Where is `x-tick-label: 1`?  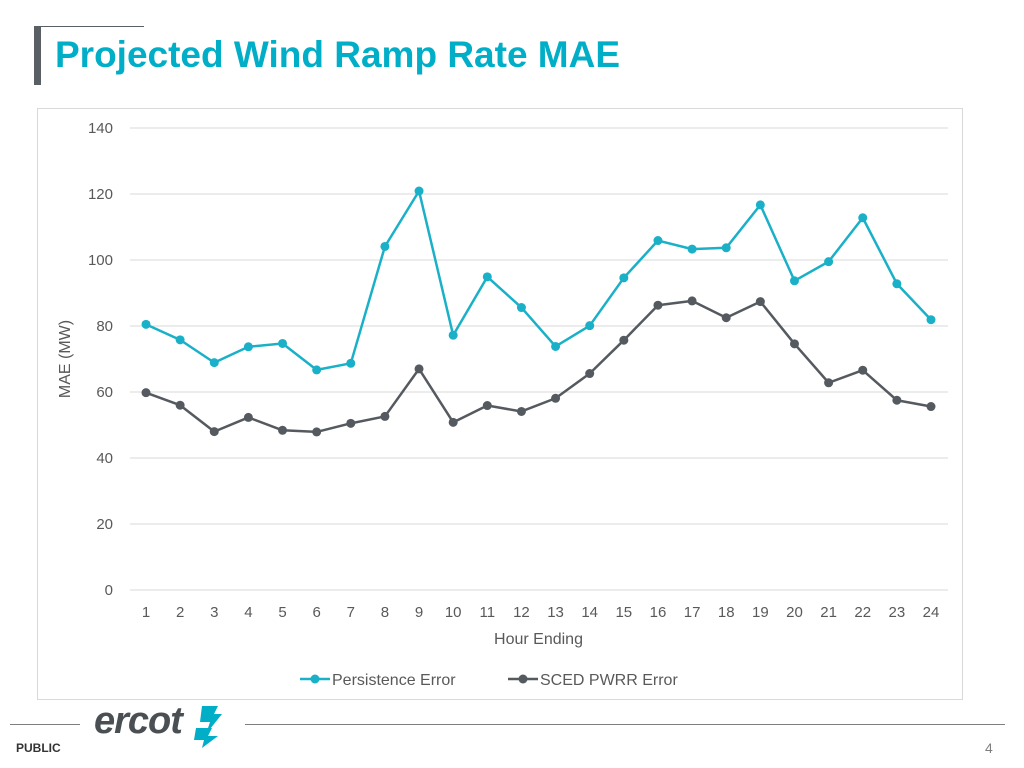
x-tick-label: 1 is located at coordinates (146, 612).